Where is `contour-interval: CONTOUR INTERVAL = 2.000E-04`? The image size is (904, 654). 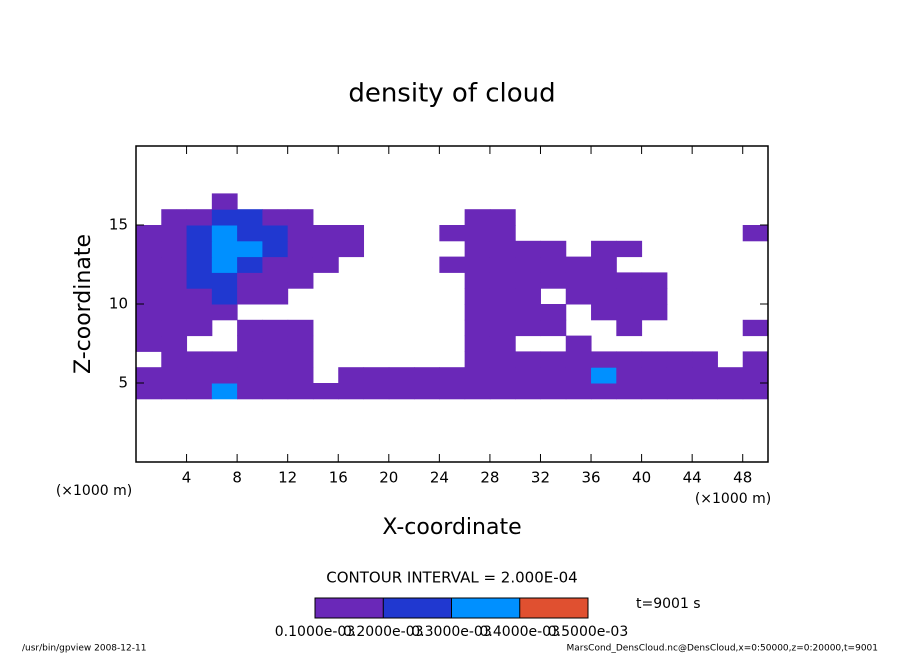
contour-interval: CONTOUR INTERVAL = 2.000E-04 is located at coordinates (451, 578).